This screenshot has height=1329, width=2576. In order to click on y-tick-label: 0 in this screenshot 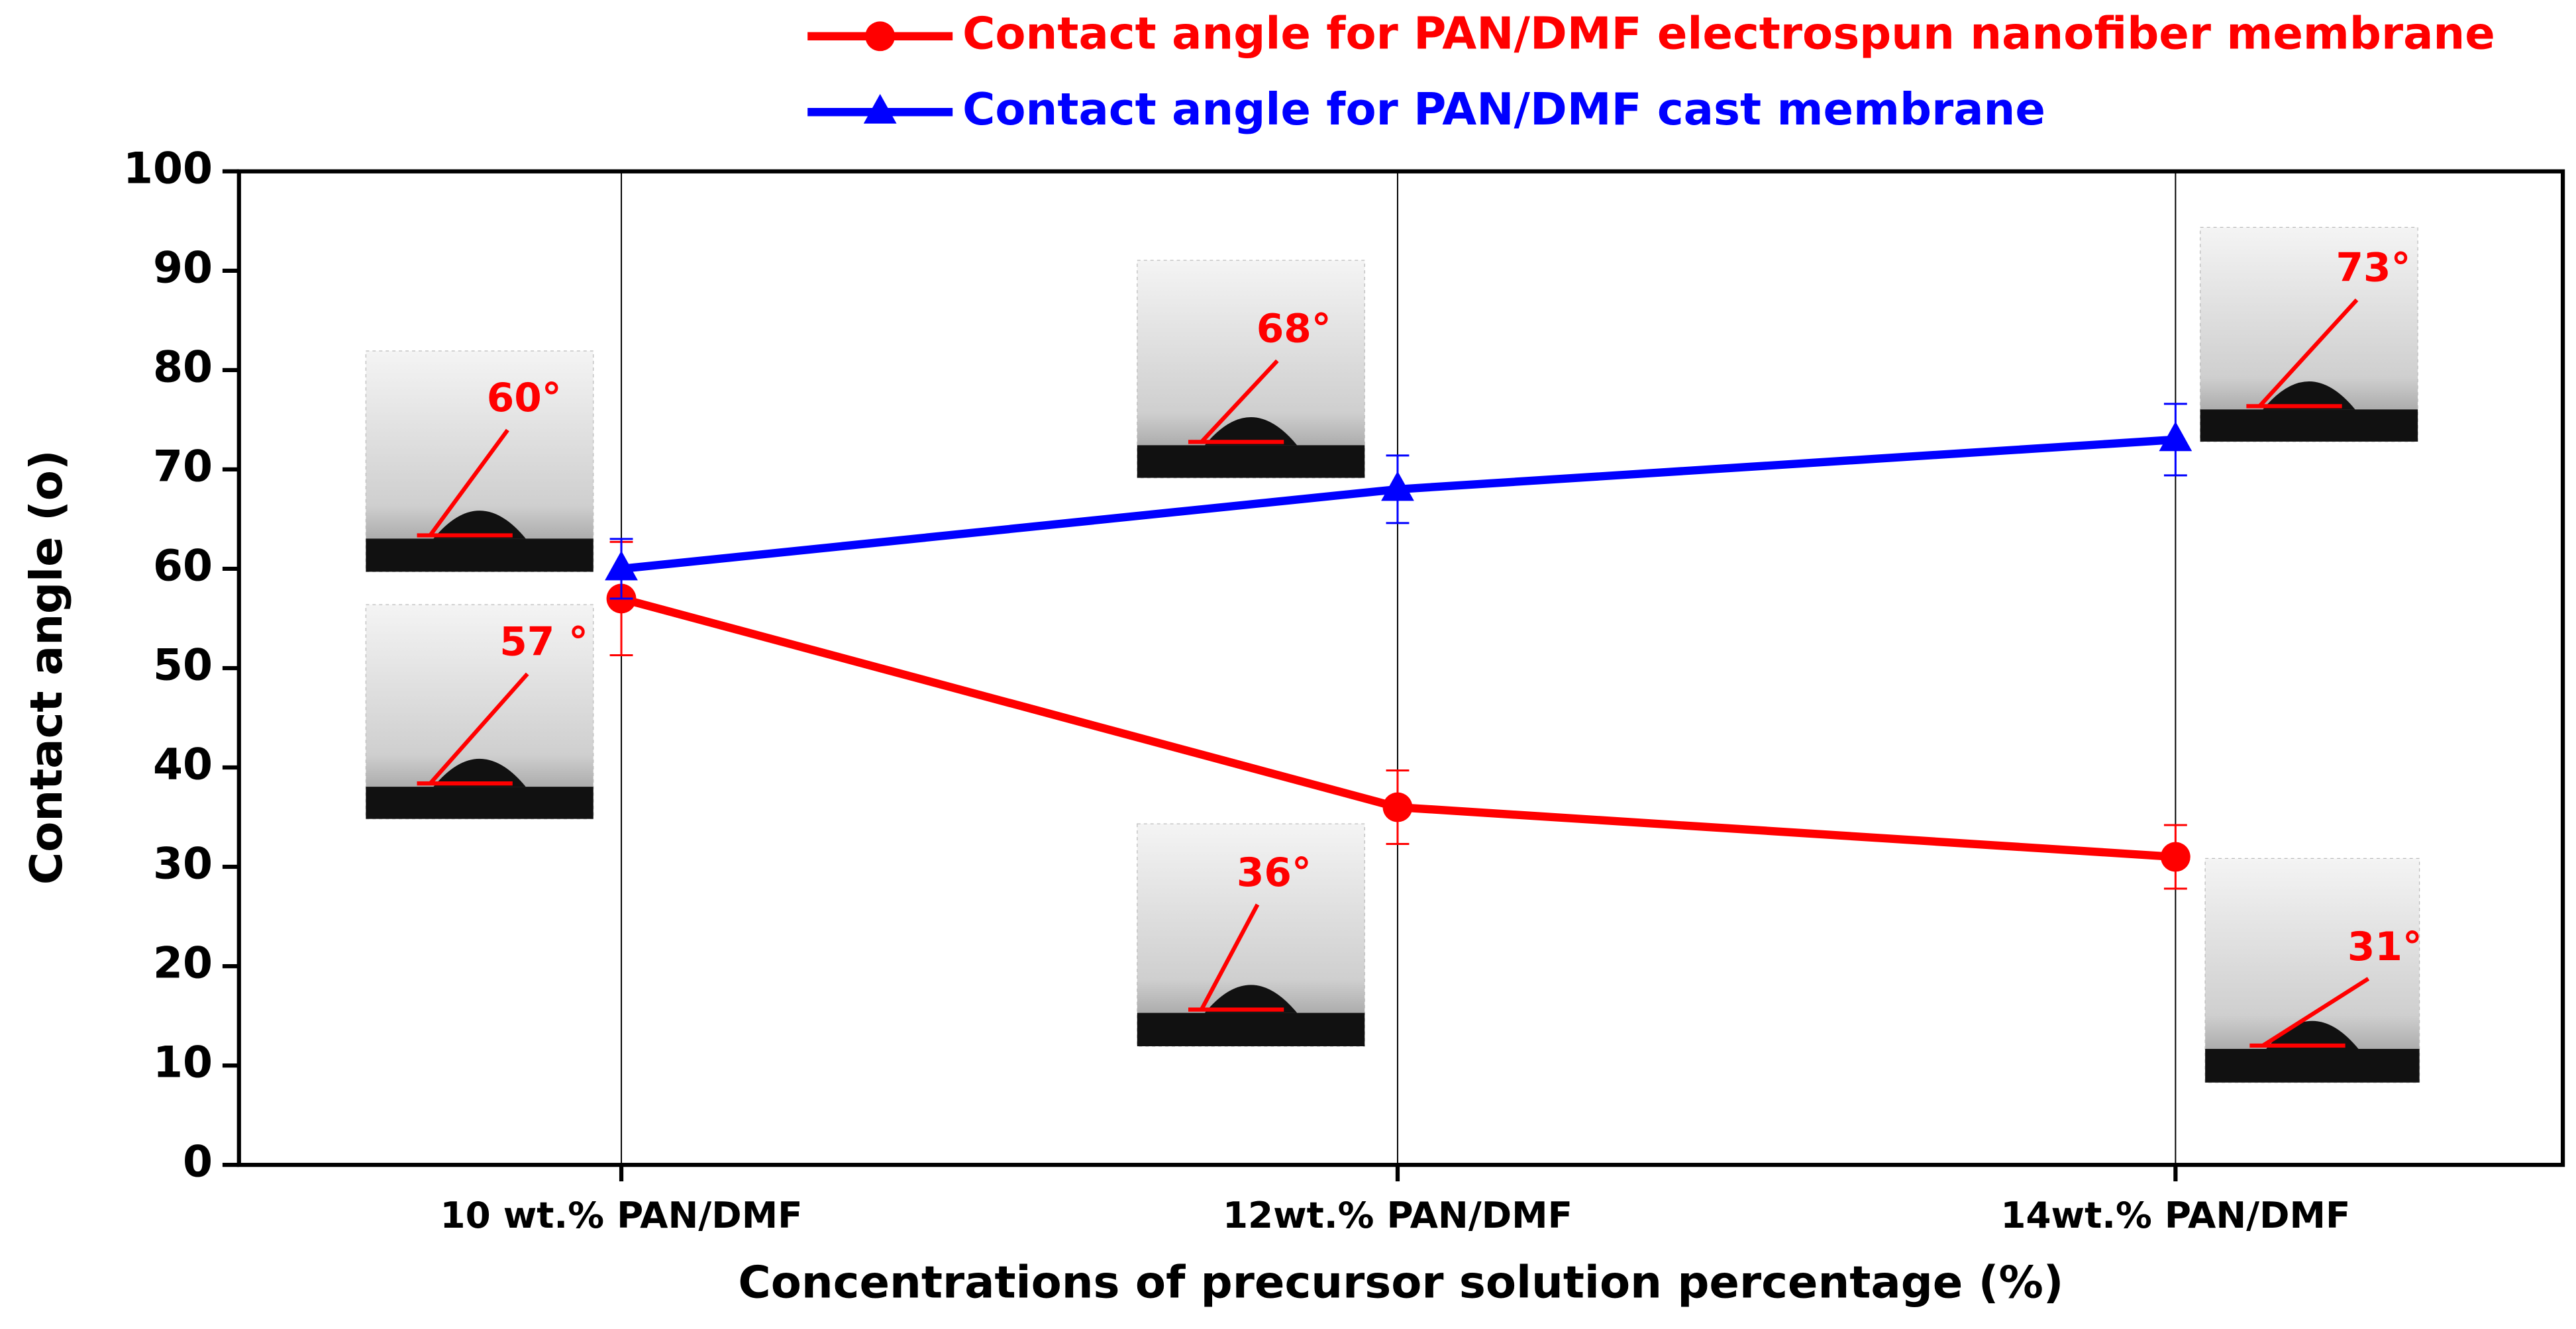, I will do `click(198, 1162)`.